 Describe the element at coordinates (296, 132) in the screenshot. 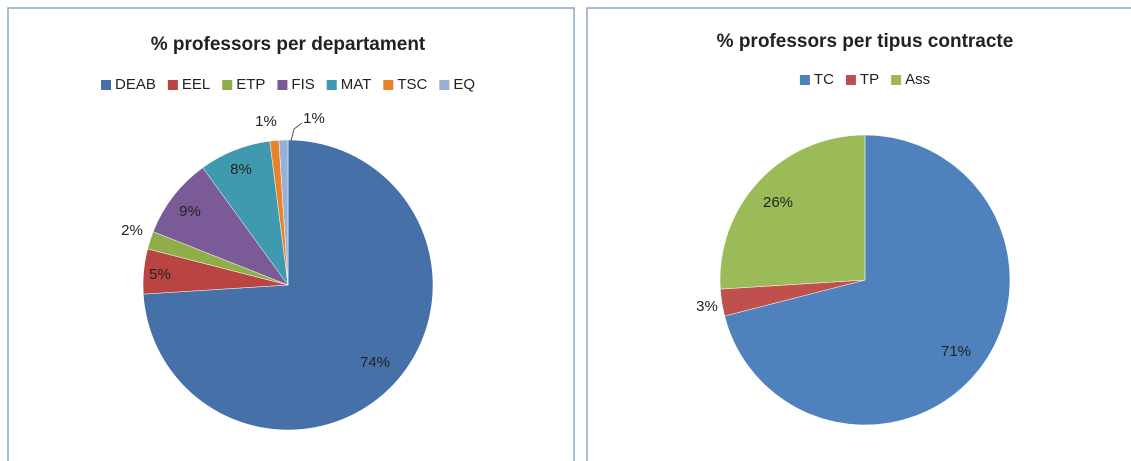

I see `leader-line` at that location.